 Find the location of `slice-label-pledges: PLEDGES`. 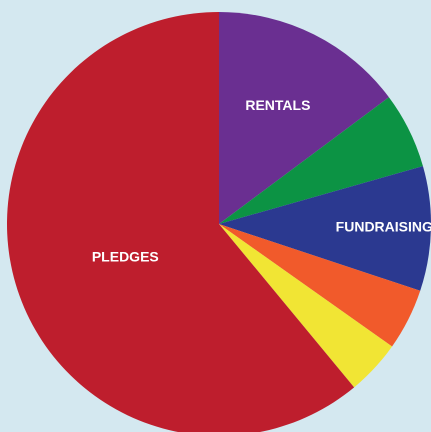

slice-label-pledges: PLEDGES is located at coordinates (125, 257).